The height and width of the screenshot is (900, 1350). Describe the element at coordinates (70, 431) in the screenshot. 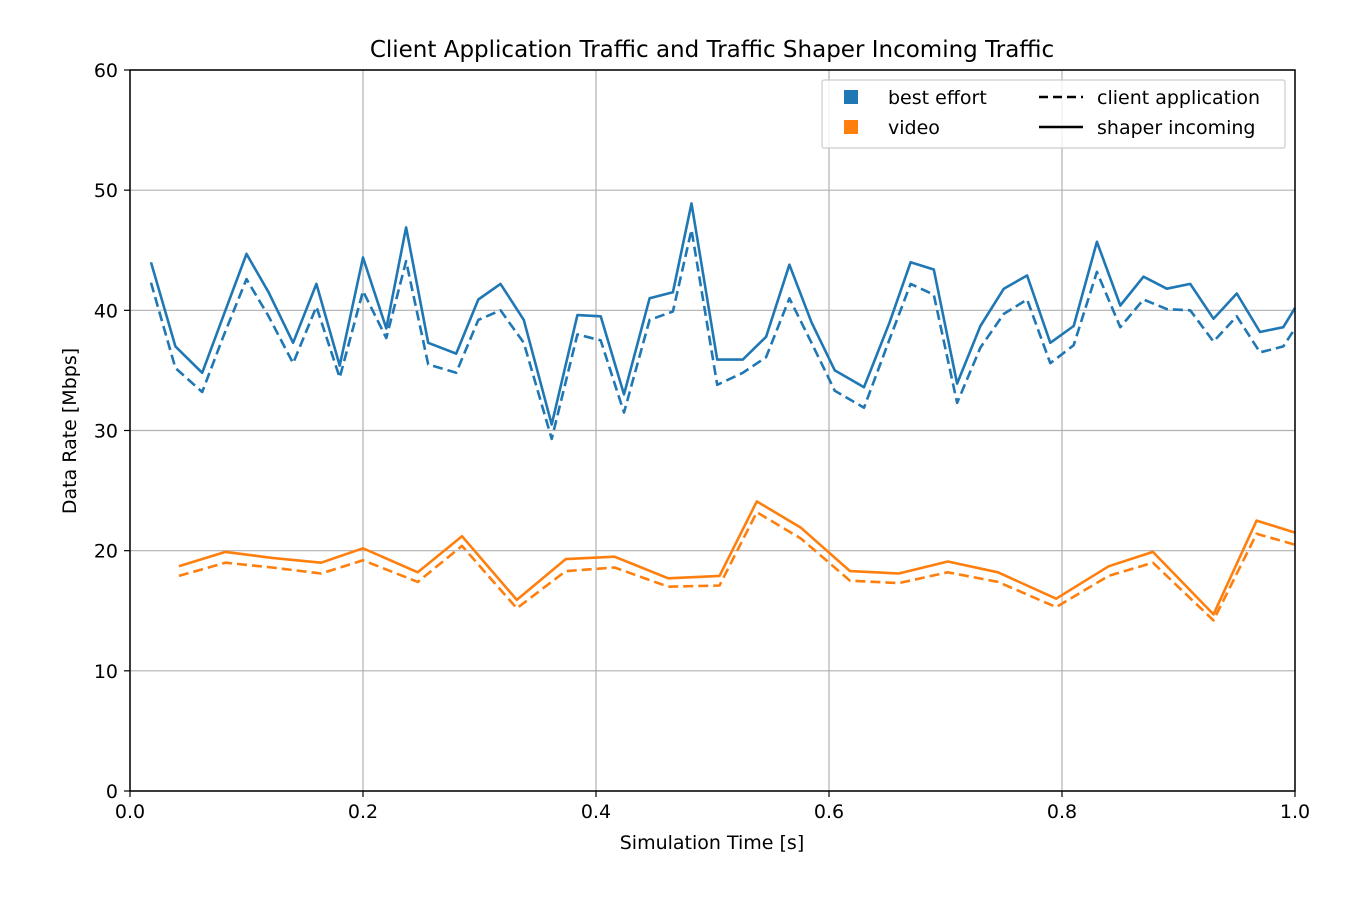

I see `y-axis-title: Data Rate [Mbps]` at that location.